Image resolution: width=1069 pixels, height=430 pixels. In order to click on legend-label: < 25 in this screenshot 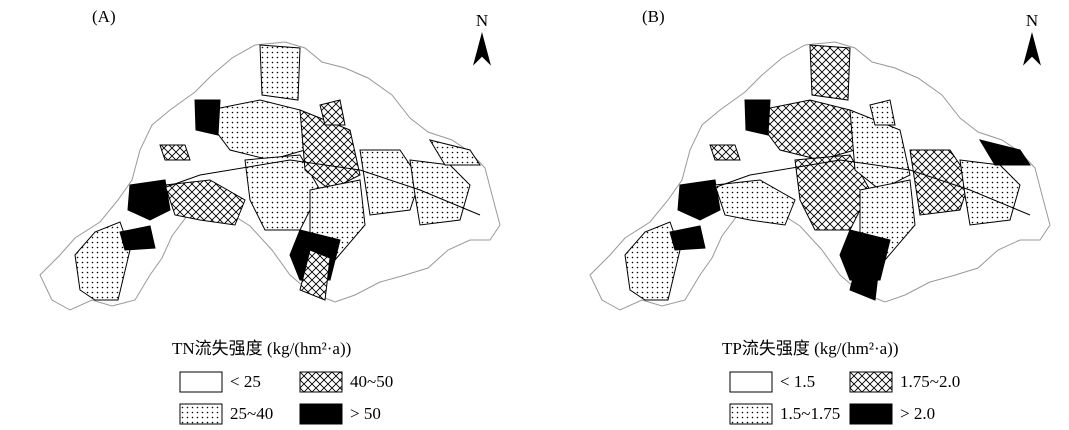, I will do `click(245, 381)`.